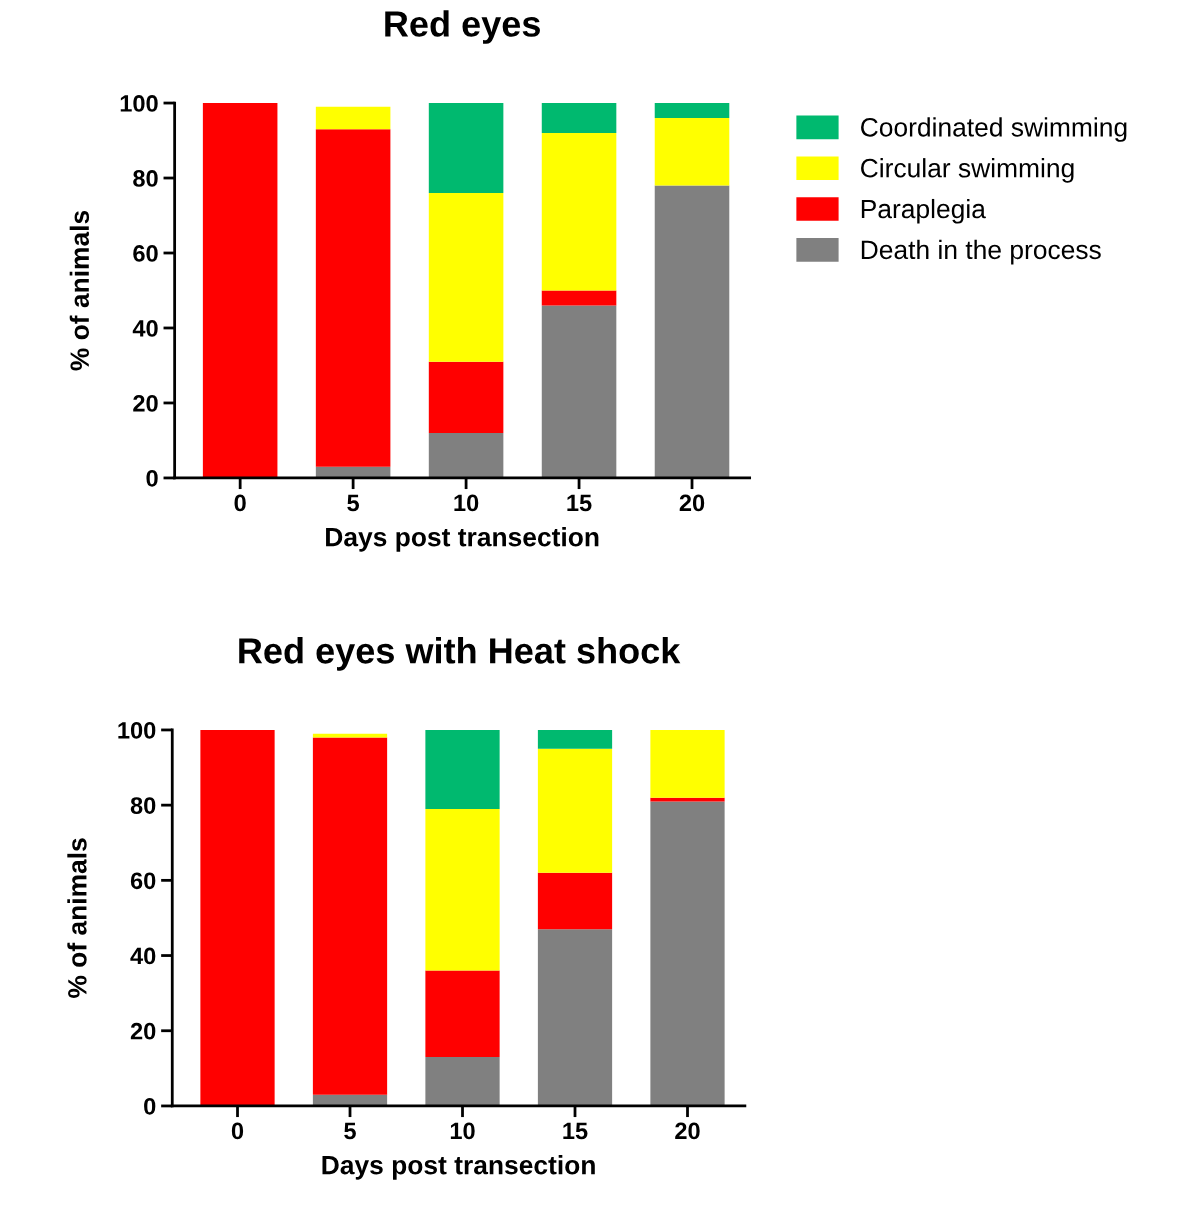 Image resolution: width=1188 pixels, height=1218 pixels. Describe the element at coordinates (923, 211) in the screenshot. I see `legend-label: Paraplegia` at that location.